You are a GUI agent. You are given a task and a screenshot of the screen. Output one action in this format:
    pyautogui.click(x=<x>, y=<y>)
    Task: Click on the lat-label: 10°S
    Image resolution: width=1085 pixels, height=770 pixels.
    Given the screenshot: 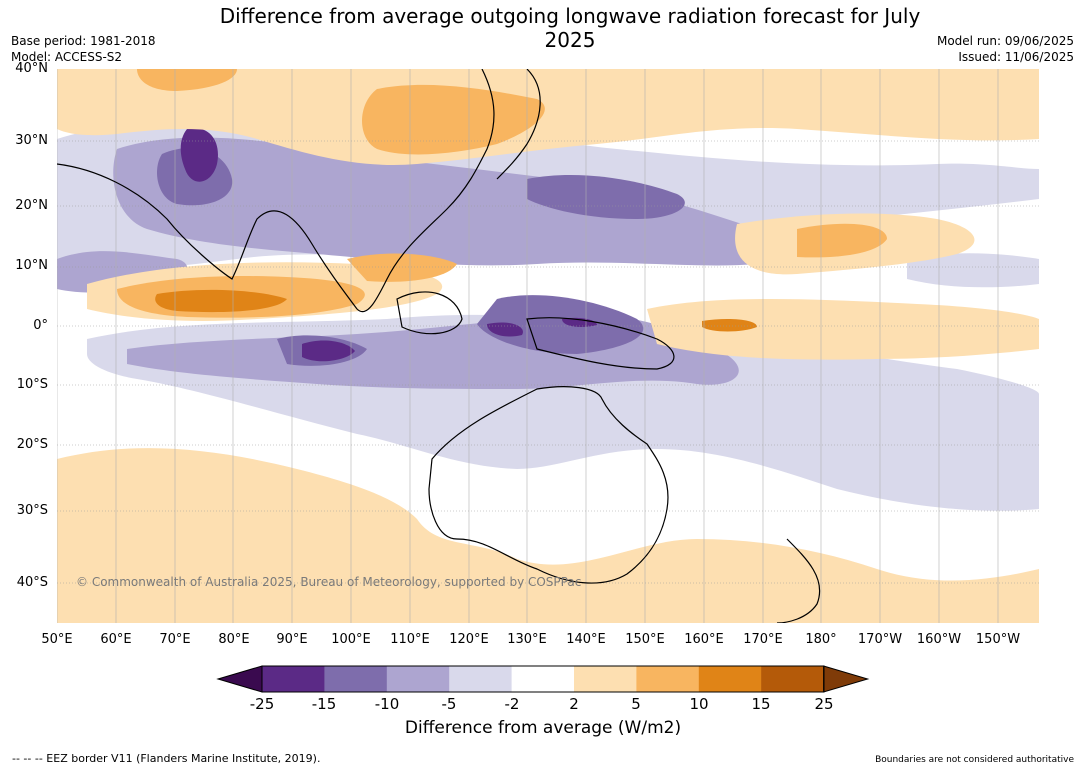 What is the action you would take?
    pyautogui.click(x=32, y=384)
    